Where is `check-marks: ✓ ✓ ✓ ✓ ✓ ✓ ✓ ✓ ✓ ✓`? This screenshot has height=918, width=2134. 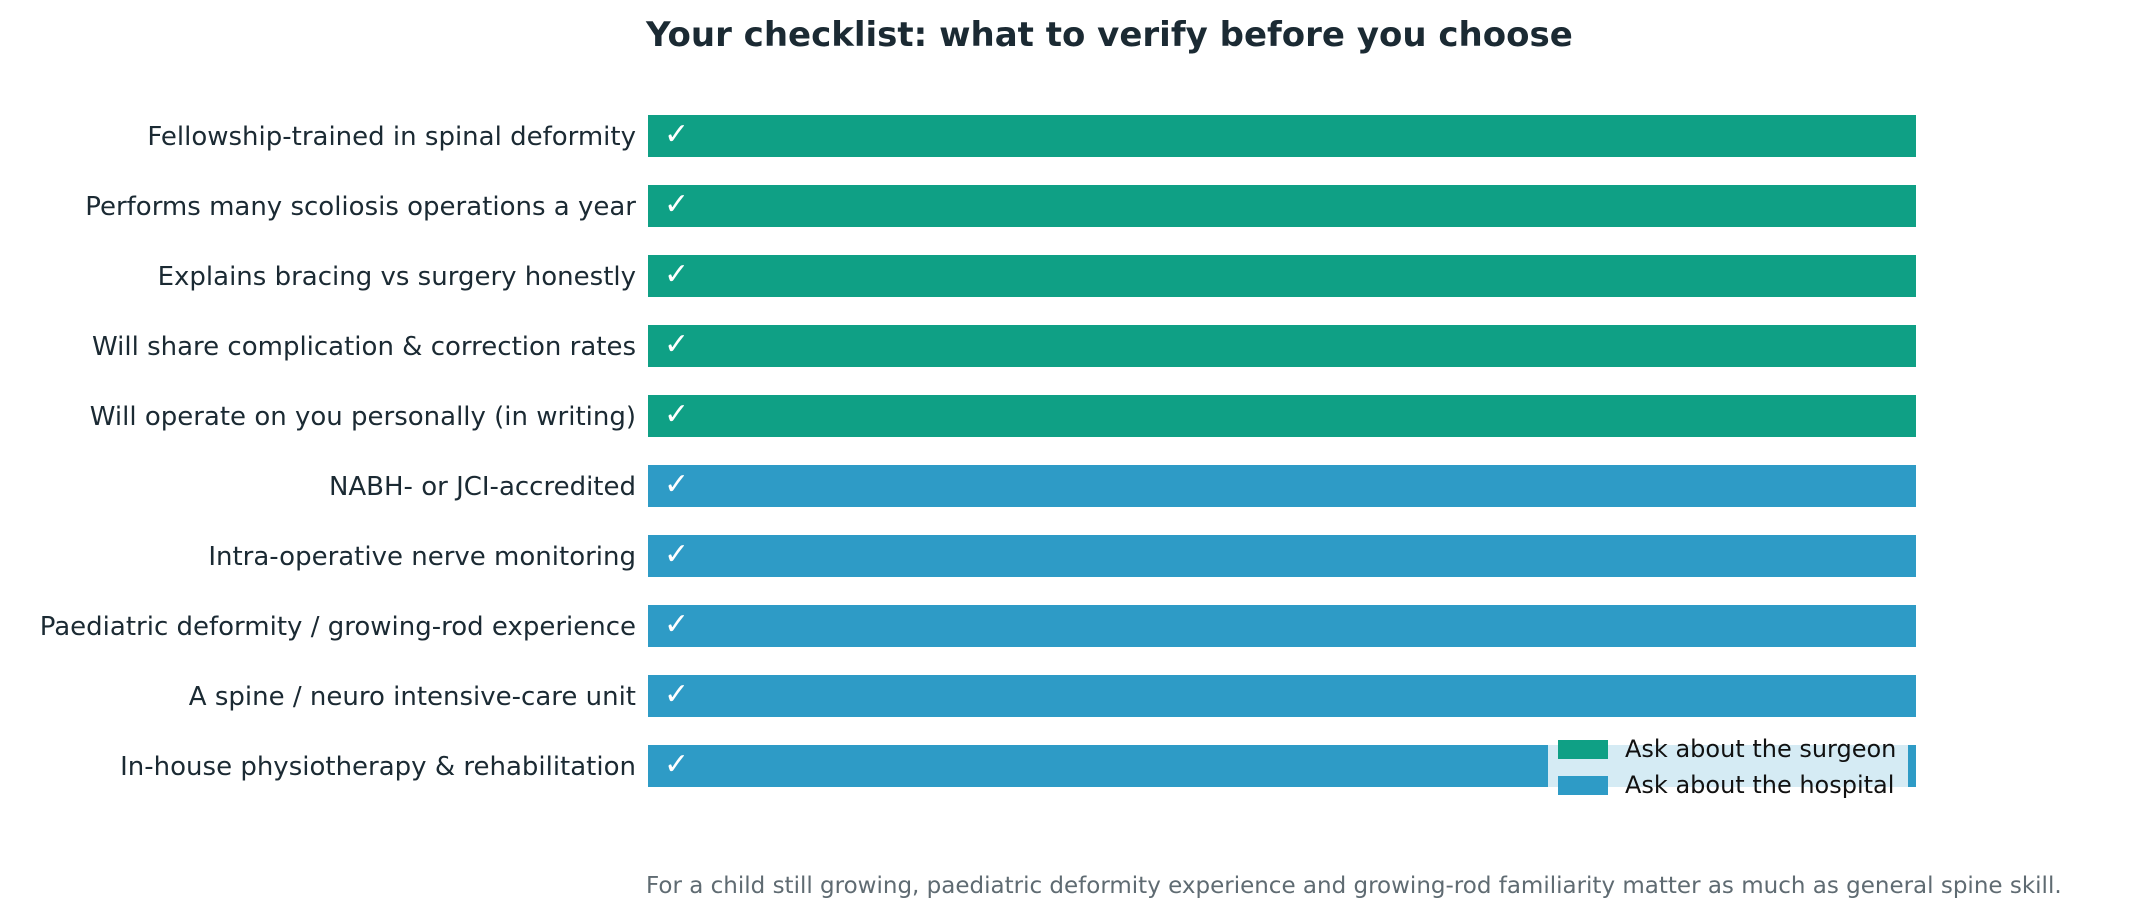 check-marks: ✓ ✓ ✓ ✓ ✓ ✓ ✓ ✓ ✓ ✓ is located at coordinates (676, 449).